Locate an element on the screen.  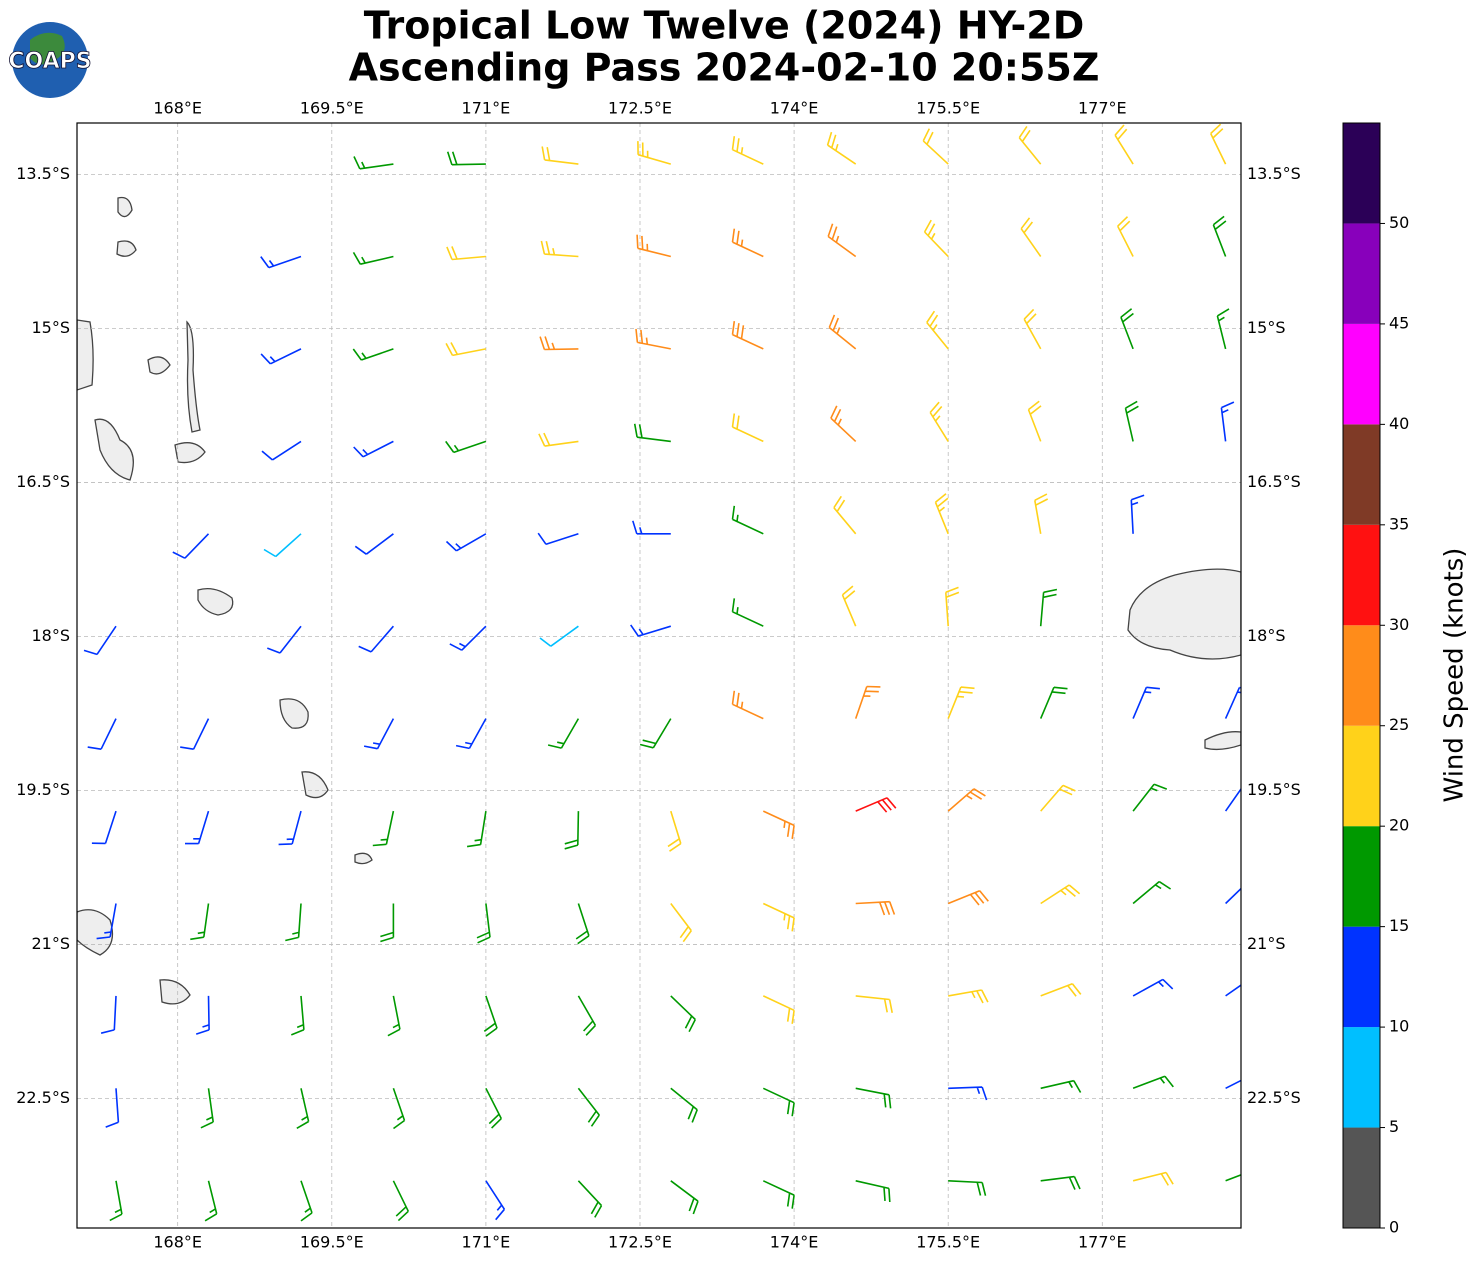
colorbar-tick-label: 5 is located at coordinates (1394, 1126).